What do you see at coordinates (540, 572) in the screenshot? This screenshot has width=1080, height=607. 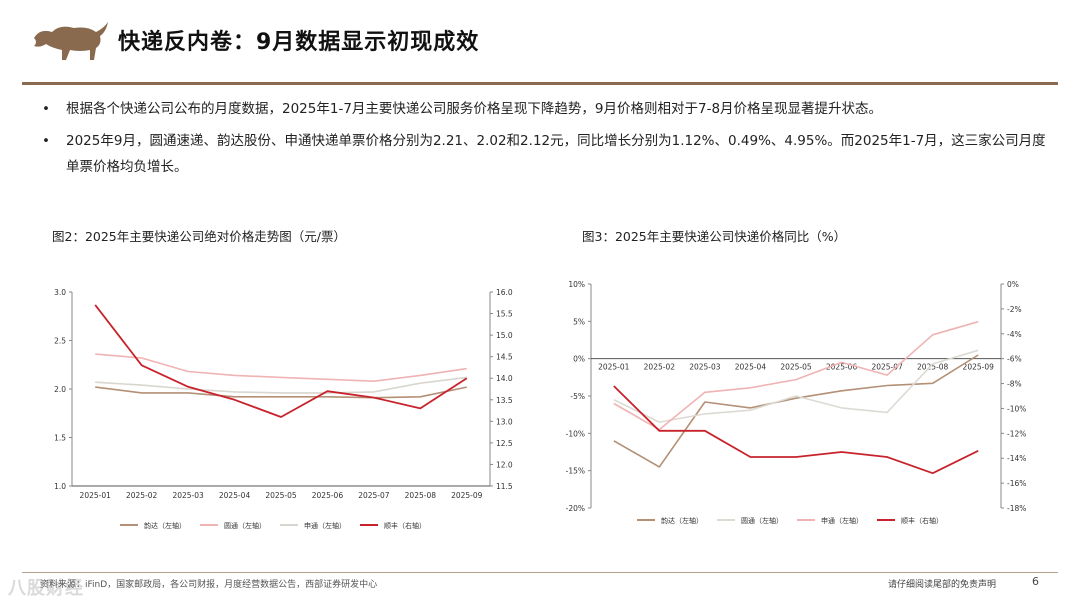 I see `footer-rule` at bounding box center [540, 572].